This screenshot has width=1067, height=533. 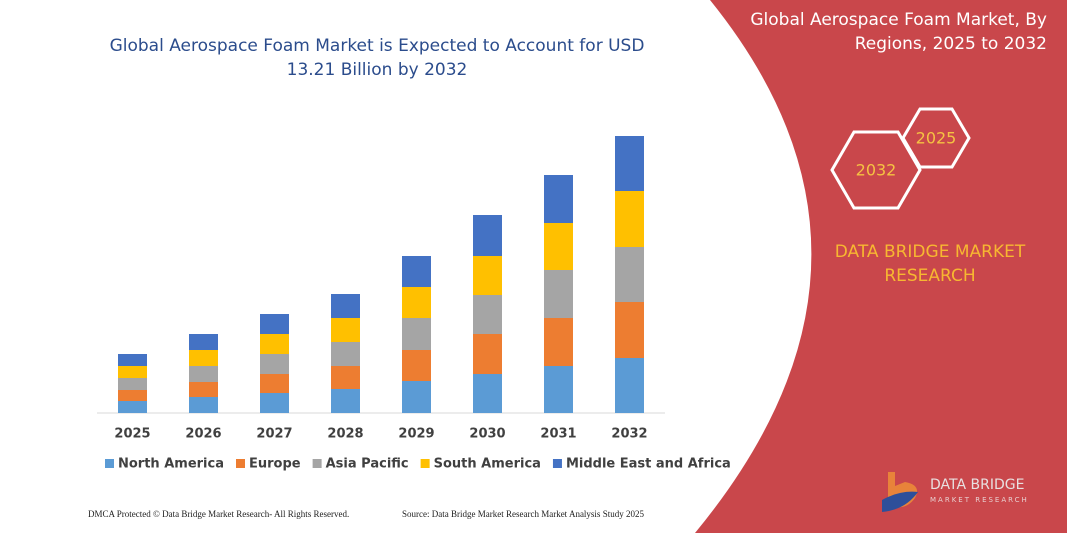 I want to click on legend-label: Middle East and Africa, so click(x=648, y=464).